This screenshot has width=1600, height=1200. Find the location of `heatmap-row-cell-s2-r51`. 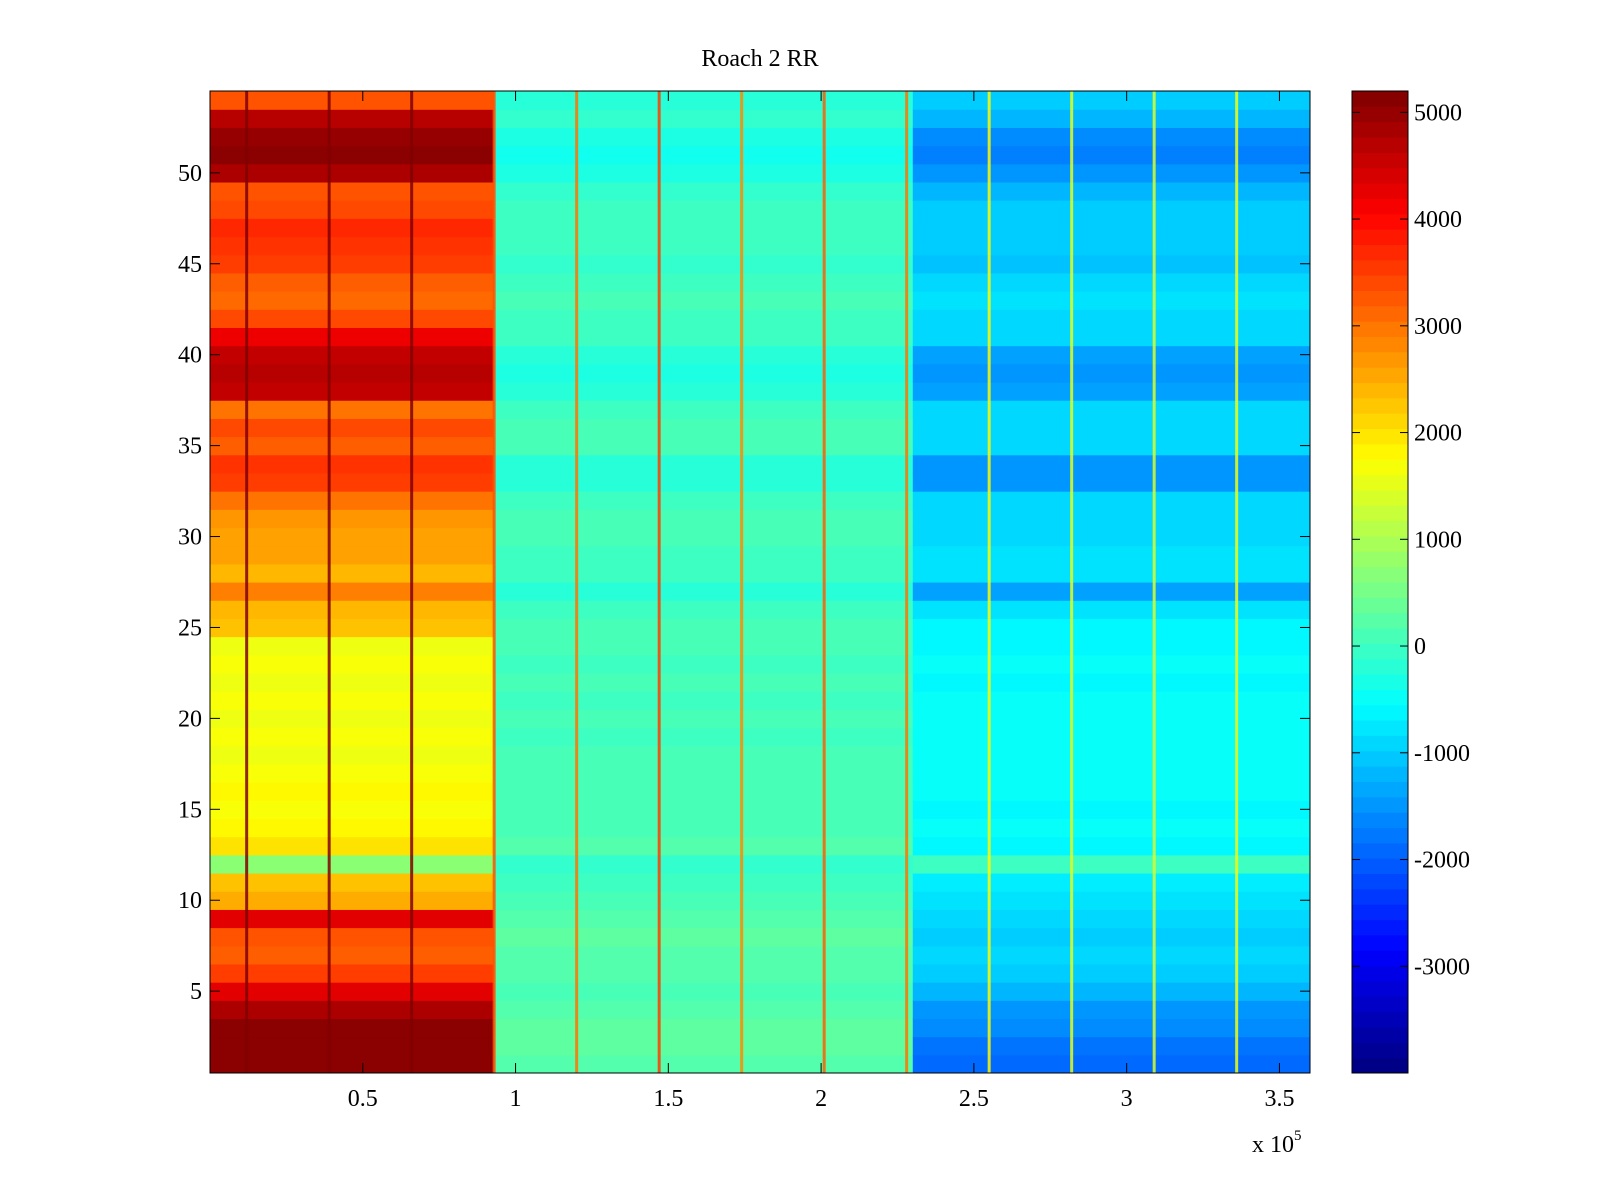

heatmap-row-cell-s2-r51 is located at coordinates (1111, 155).